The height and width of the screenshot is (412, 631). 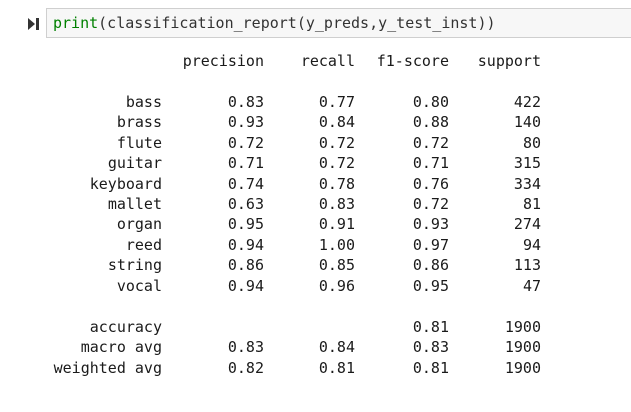 I want to click on row-label: guitar, so click(x=134, y=163).